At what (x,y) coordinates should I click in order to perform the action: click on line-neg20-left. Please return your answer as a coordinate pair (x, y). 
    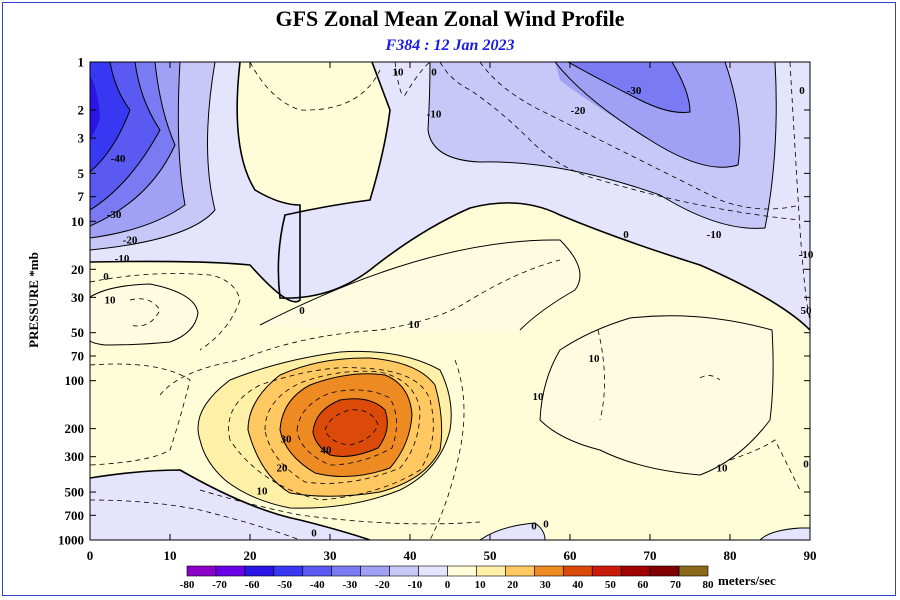
    Looking at the image, I should click on (138, 150).